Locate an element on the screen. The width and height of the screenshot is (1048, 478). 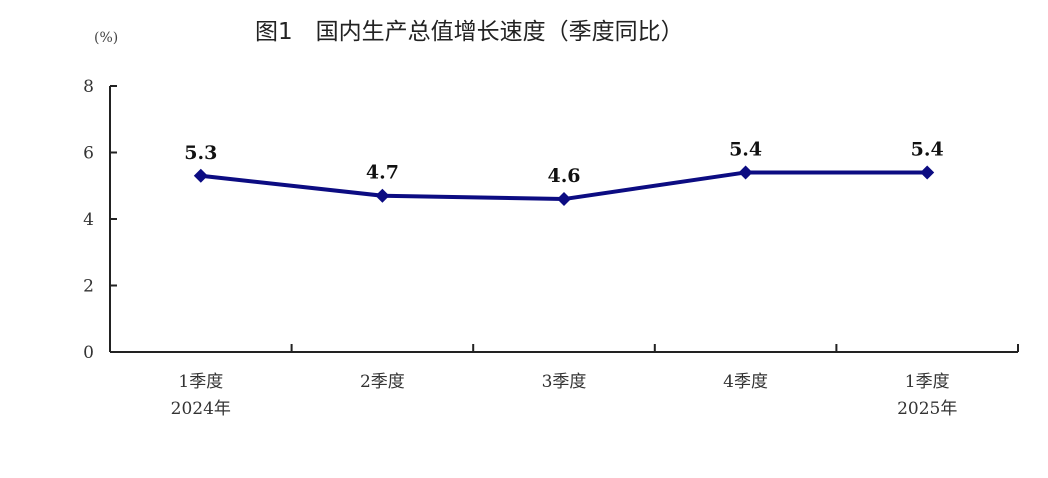
y-tick-label: 8 is located at coordinates (88, 87).